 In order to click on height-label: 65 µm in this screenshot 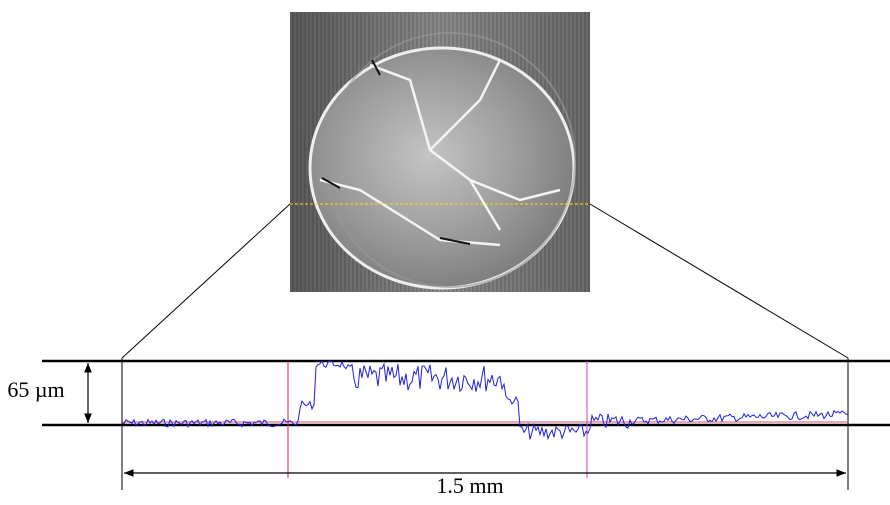, I will do `click(35, 389)`.